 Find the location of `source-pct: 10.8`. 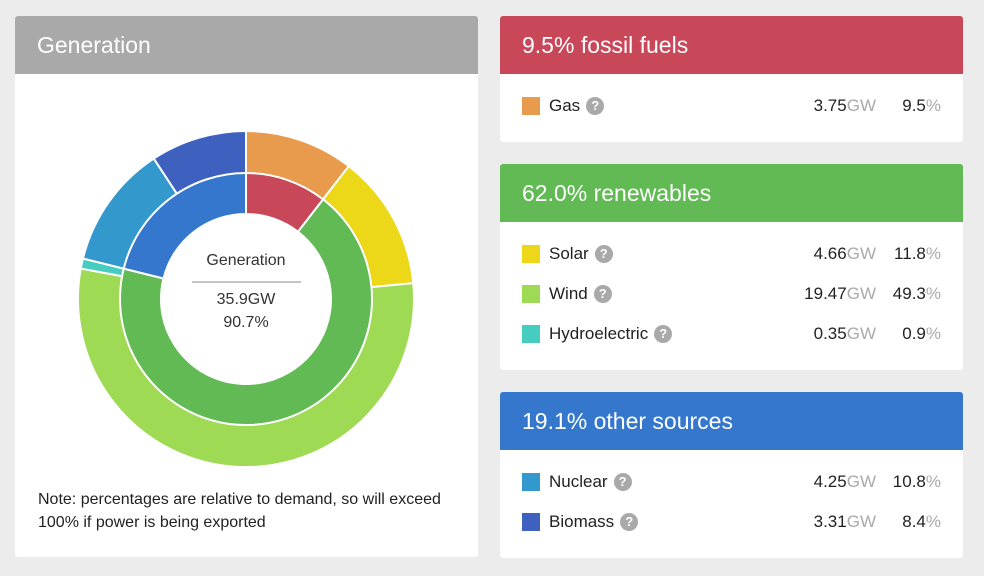

source-pct: 10.8 is located at coordinates (909, 481).